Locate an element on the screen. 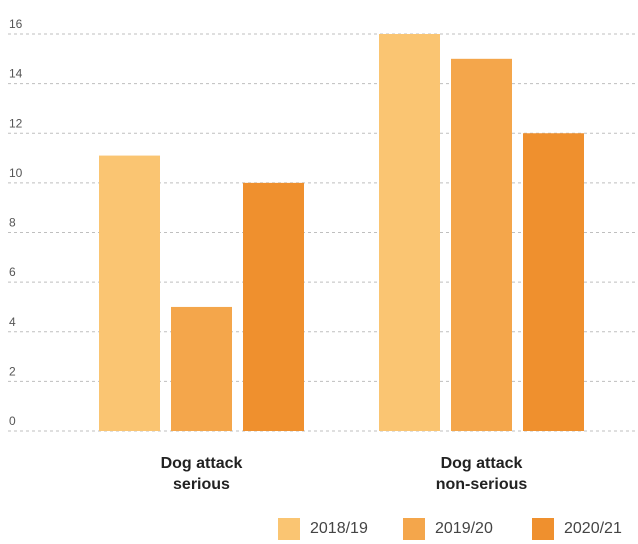  category-label: Dog attack serious is located at coordinates (202, 474).